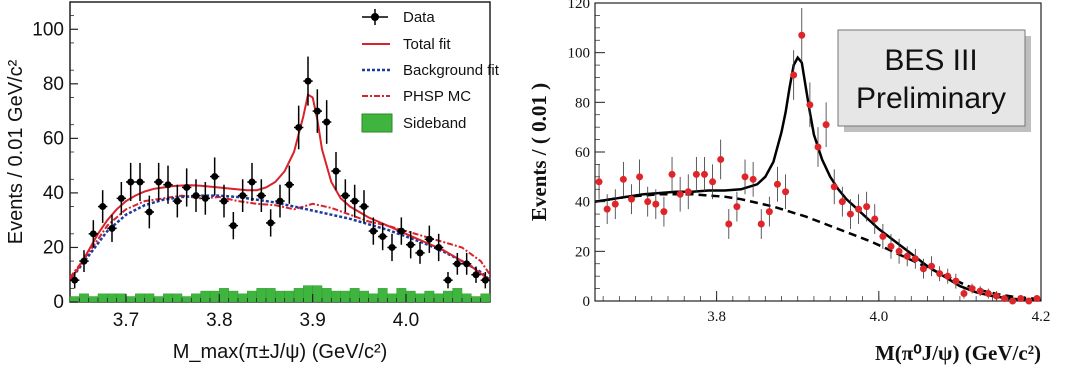 This screenshot has height=371, width=1074. I want to click on y-tick-label: 120, so click(579, 6).